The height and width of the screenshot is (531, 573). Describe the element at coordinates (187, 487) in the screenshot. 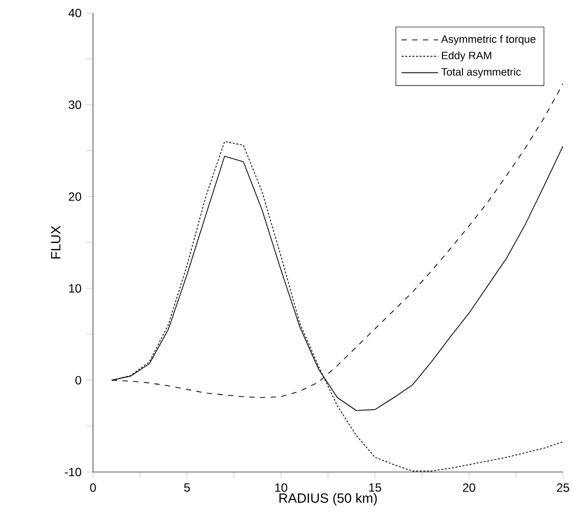

I see `x-tick-label: 5` at that location.